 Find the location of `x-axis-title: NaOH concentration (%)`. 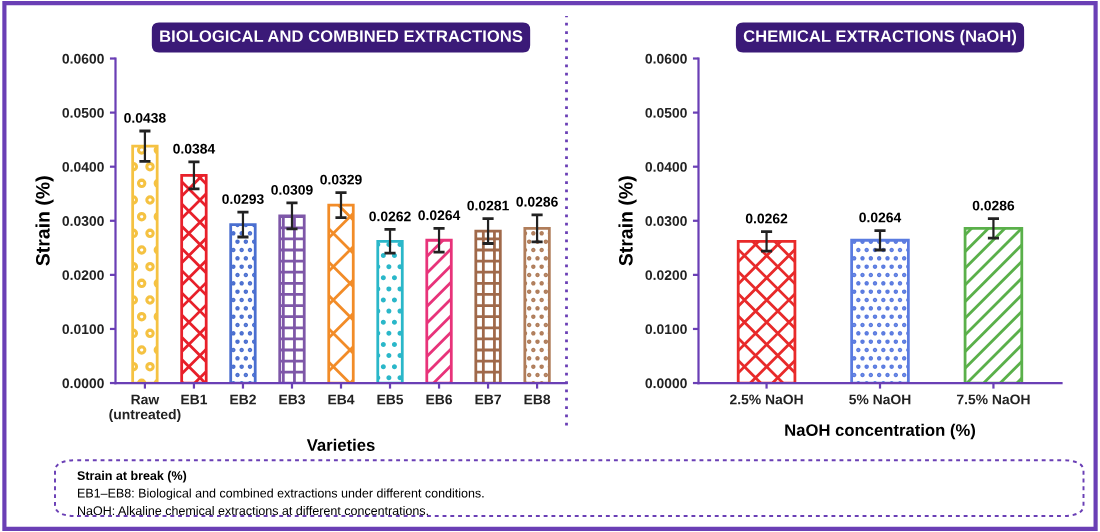

x-axis-title: NaOH concentration (%) is located at coordinates (880, 431).